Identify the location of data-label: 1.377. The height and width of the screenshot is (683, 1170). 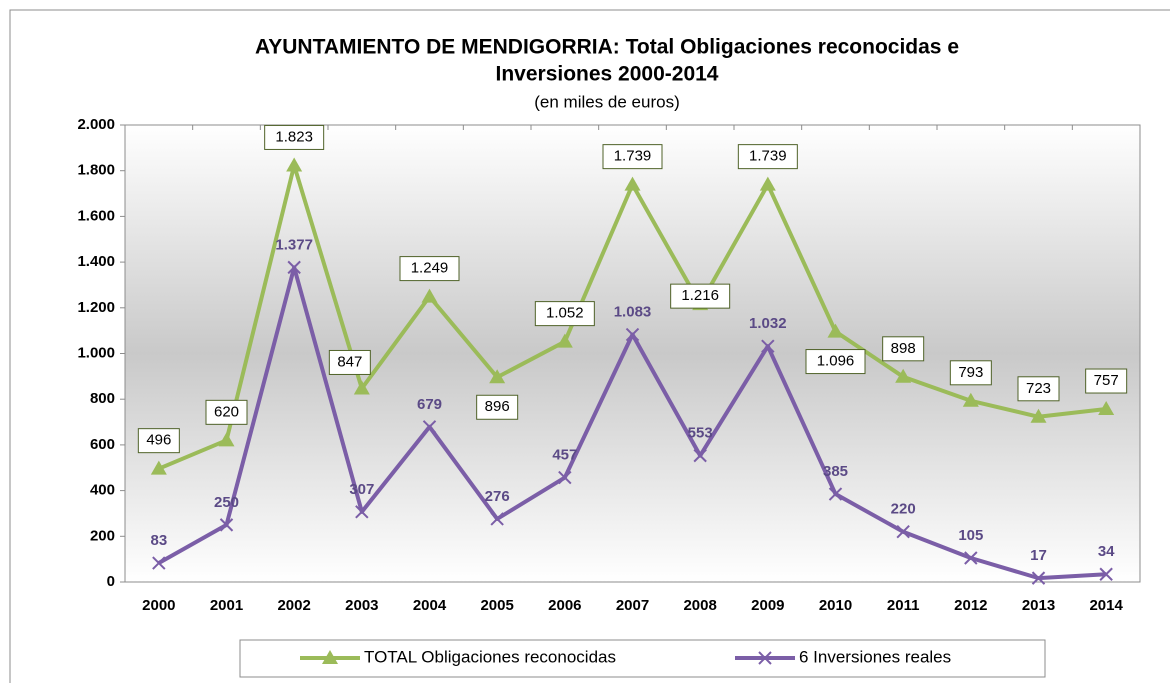
(294, 244).